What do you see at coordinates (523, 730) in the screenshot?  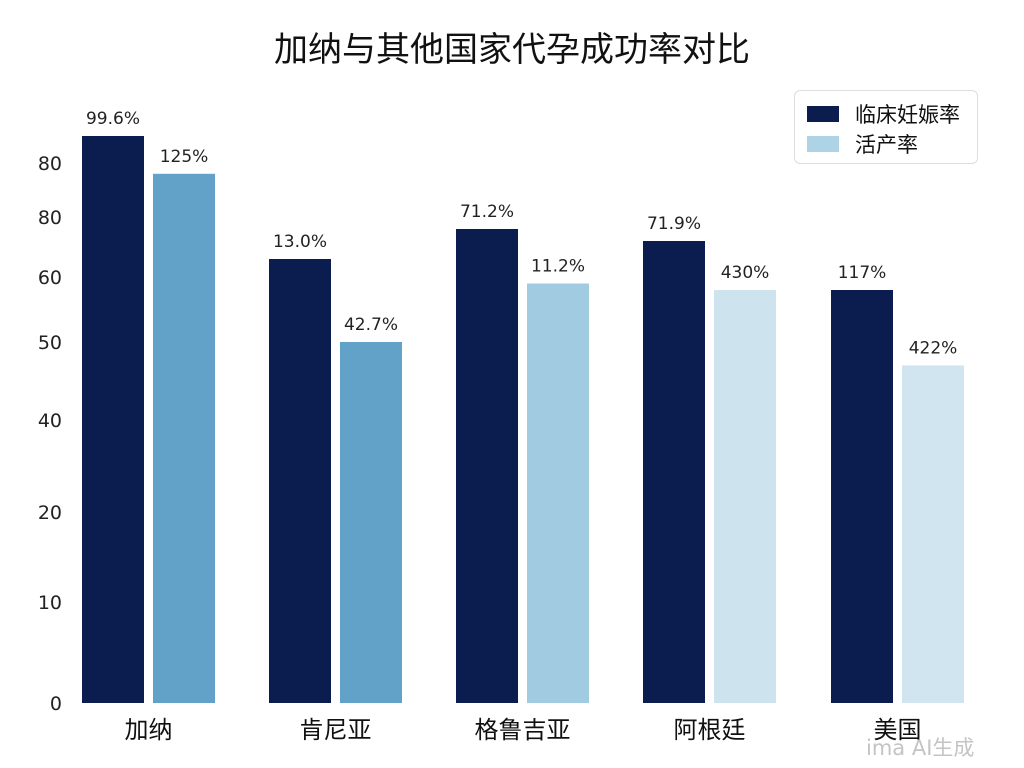 I see `x-tick-label: 格鲁吉亚` at bounding box center [523, 730].